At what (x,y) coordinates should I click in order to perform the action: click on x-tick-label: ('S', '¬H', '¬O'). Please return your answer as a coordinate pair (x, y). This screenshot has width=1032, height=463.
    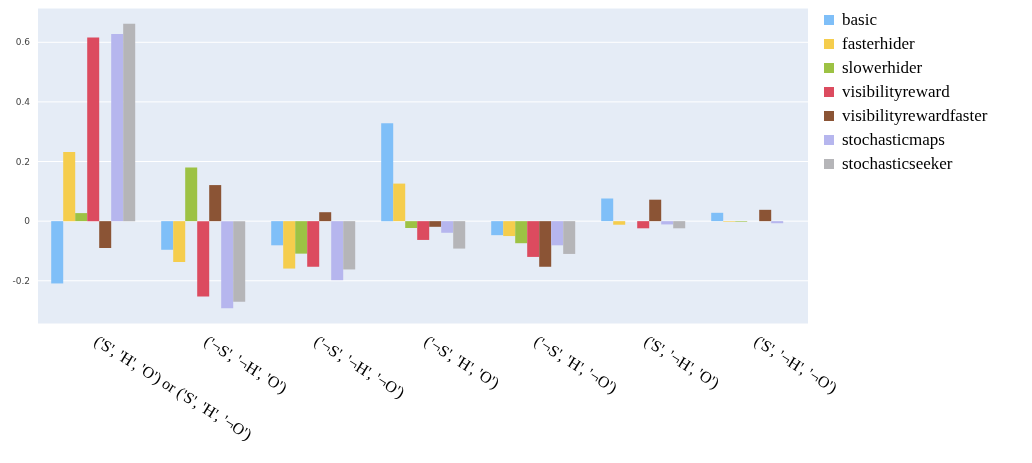
    Looking at the image, I should click on (795, 365).